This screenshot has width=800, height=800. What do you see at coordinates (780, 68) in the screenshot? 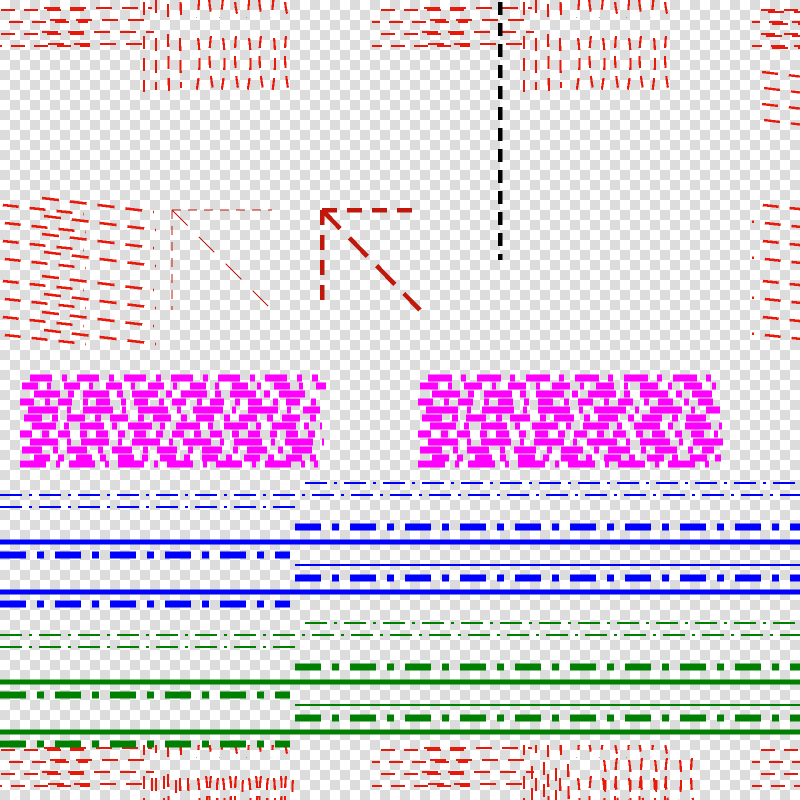
I see `red-hatch-right-edge` at bounding box center [780, 68].